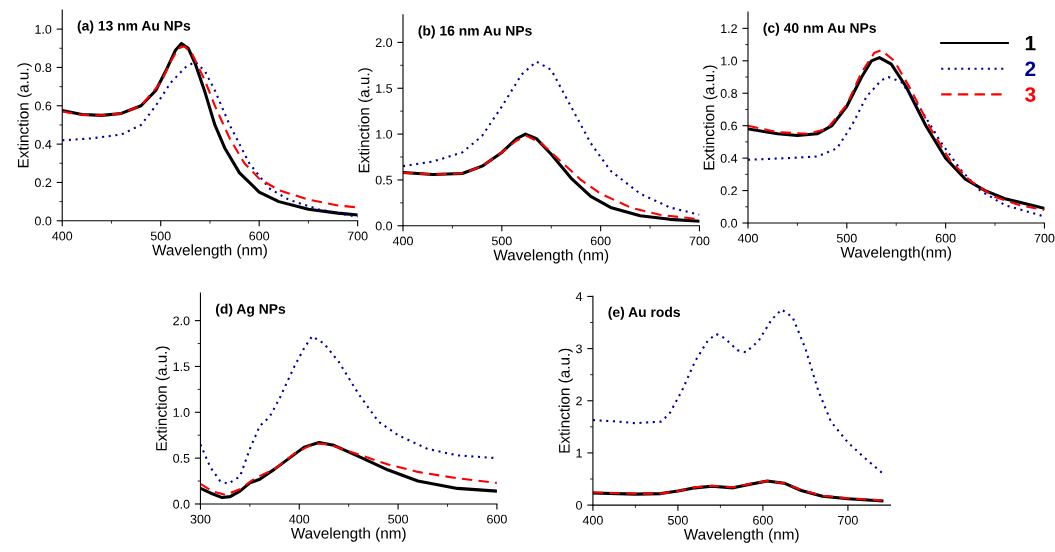 The height and width of the screenshot is (552, 1055). Describe the element at coordinates (579, 349) in the screenshot. I see `y-tick-label: 3` at that location.